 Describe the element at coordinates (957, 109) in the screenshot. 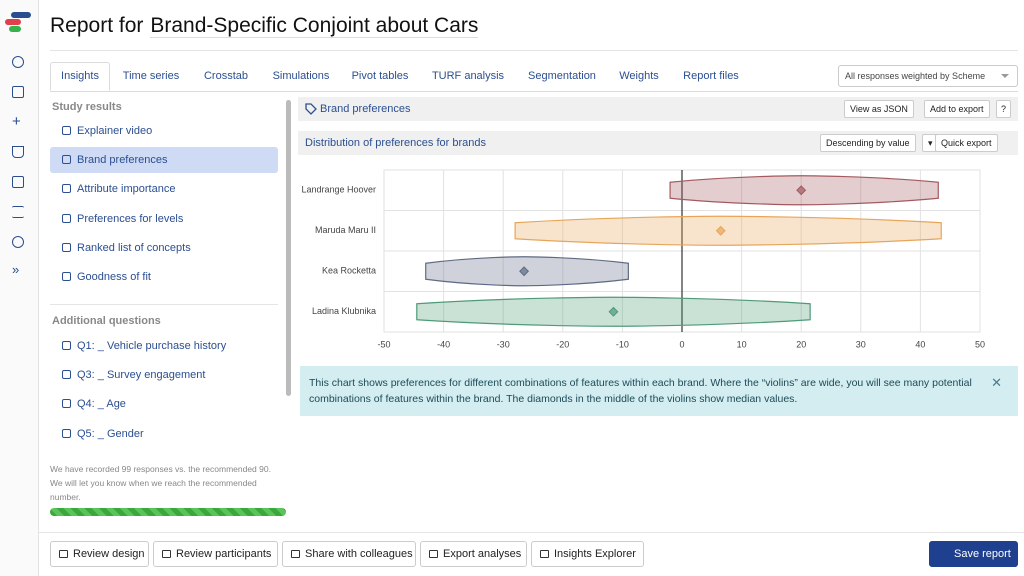

I see `add-export-button: Add to export` at that location.